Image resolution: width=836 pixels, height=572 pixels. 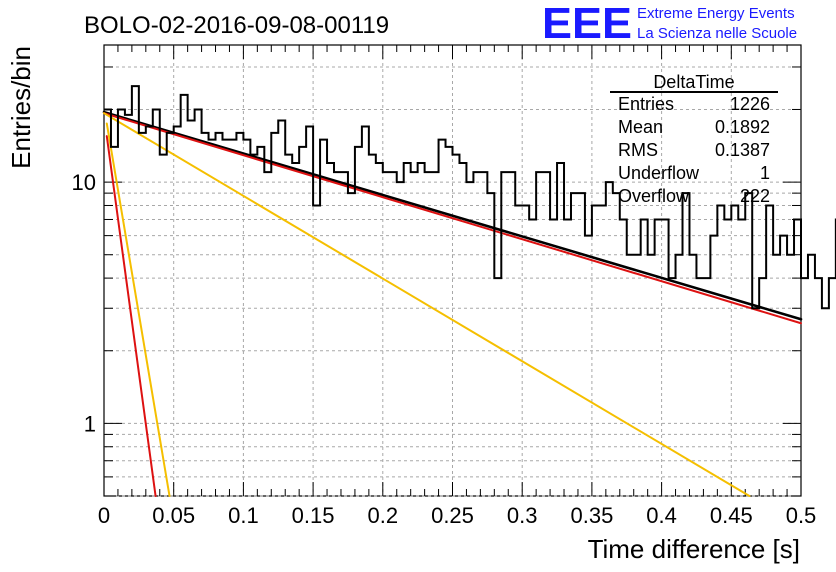 What do you see at coordinates (765, 173) in the screenshot?
I see `stats-value-underflow: 1` at bounding box center [765, 173].